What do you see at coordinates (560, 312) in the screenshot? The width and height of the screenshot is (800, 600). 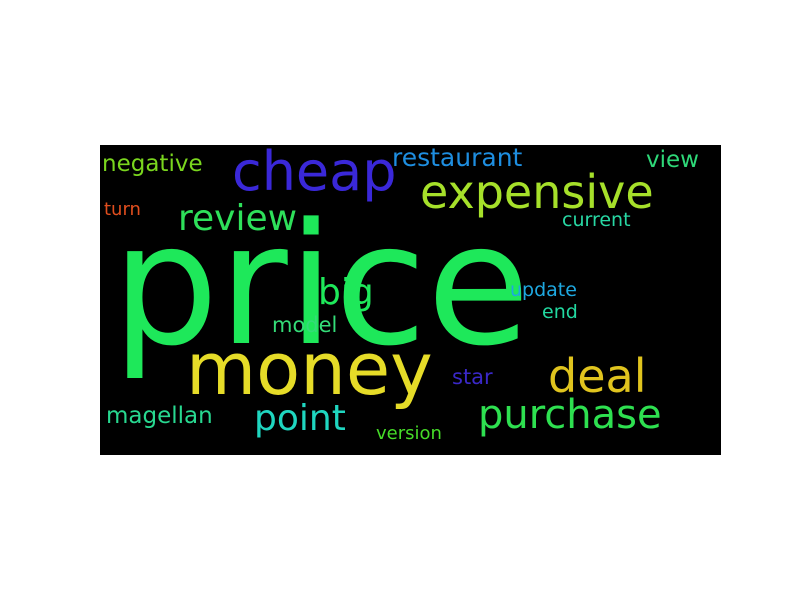 I see `word-end: end` at bounding box center [560, 312].